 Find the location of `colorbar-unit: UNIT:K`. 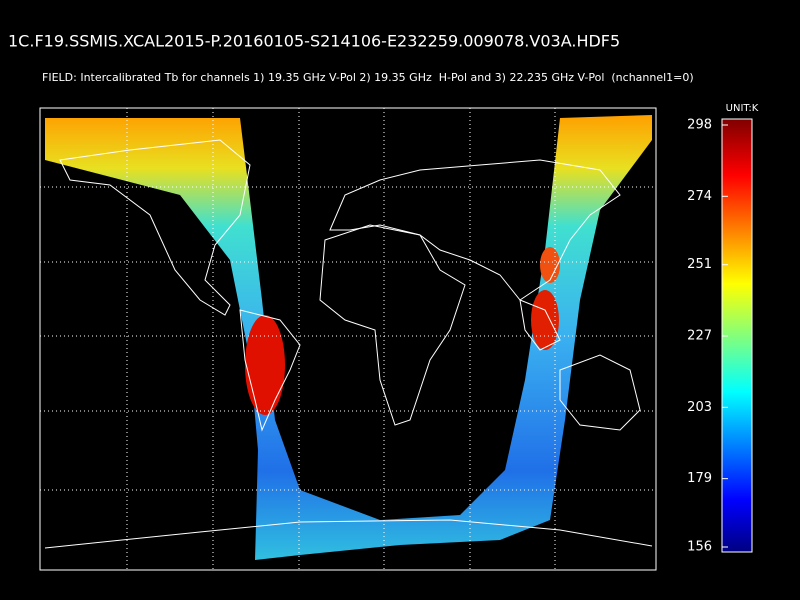

colorbar-unit: UNIT:K is located at coordinates (742, 108).